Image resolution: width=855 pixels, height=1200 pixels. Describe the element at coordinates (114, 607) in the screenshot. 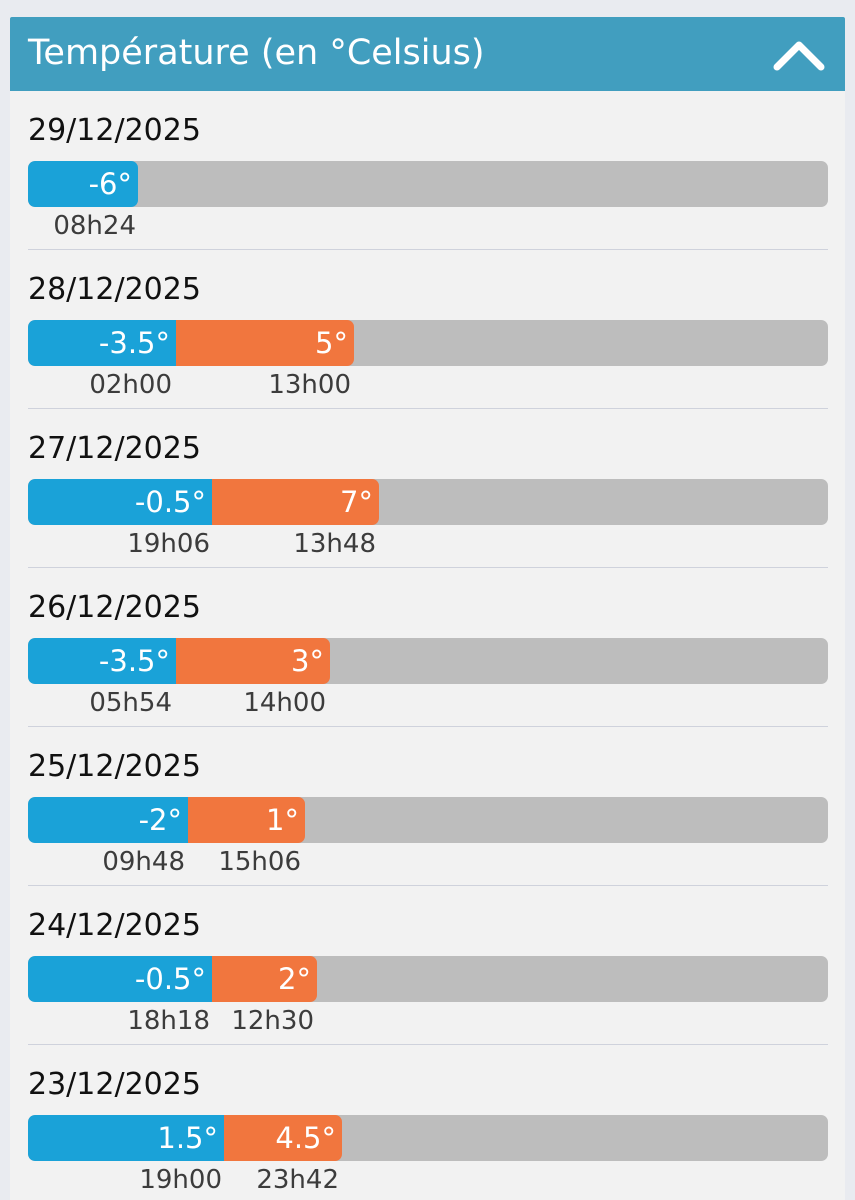

I see `day-date: 26/12/2025` at that location.